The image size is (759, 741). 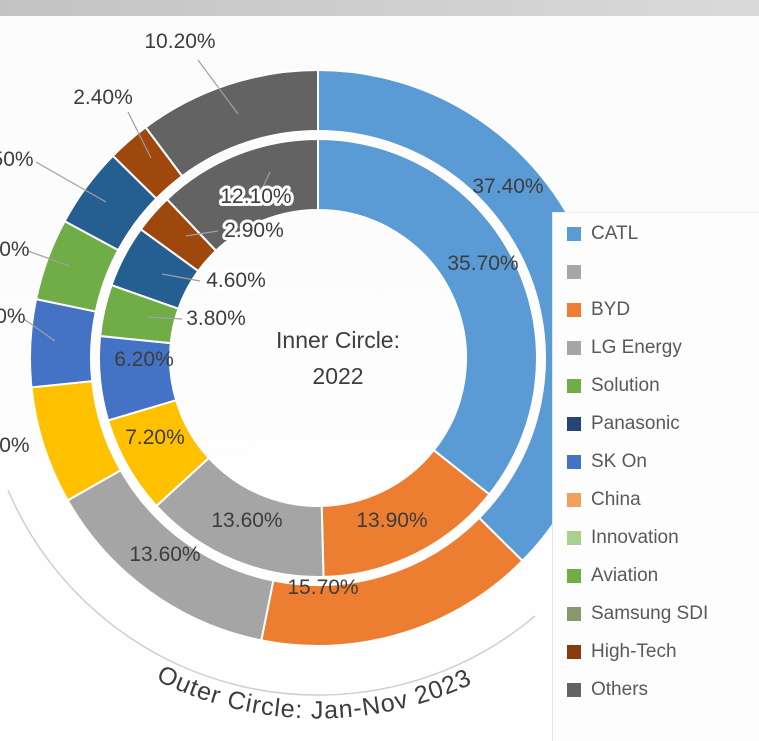 I want to click on legend-label: Innovation, so click(x=635, y=537).